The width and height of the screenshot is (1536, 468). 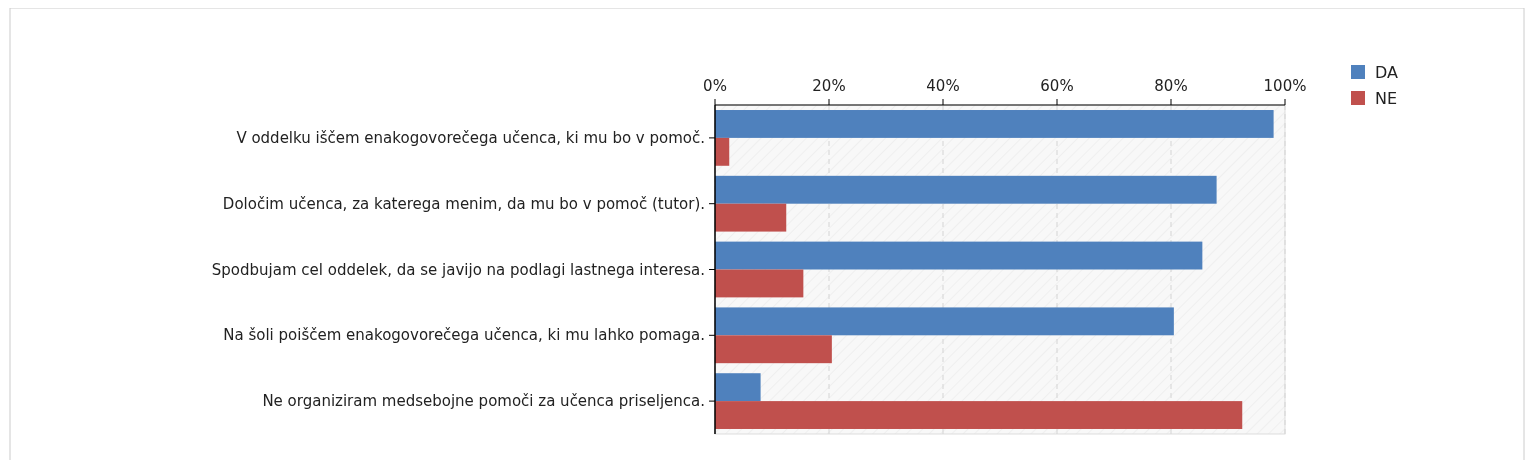 What do you see at coordinates (1387, 72) in the screenshot?
I see `legend-label: DA` at bounding box center [1387, 72].